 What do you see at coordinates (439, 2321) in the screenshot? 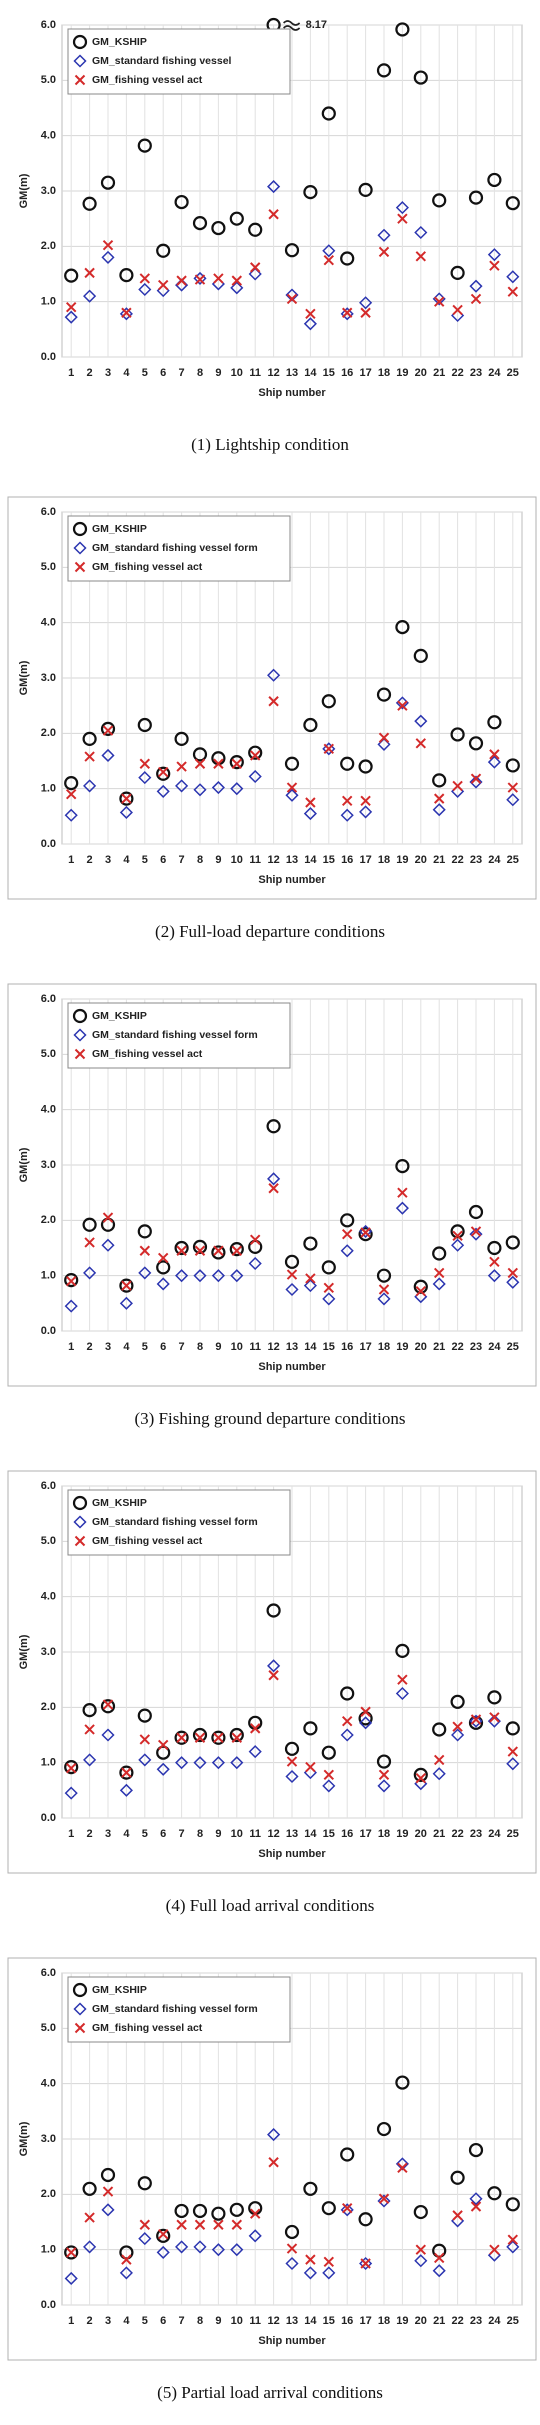
I see `x-tick-label: 21` at bounding box center [439, 2321].